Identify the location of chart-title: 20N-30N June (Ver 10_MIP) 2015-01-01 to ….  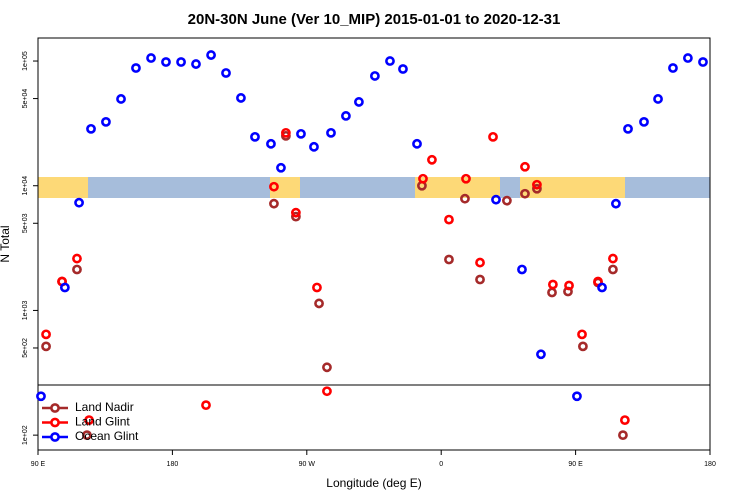
(374, 19).